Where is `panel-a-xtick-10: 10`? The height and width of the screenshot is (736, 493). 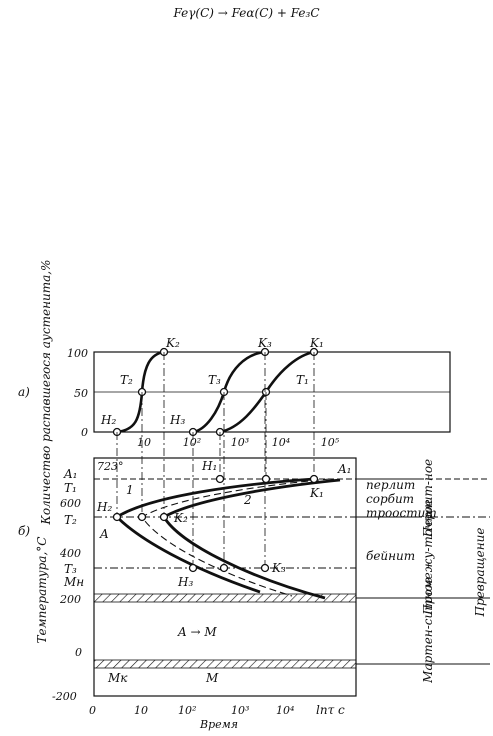 panel-a-xtick-10: 10 is located at coordinates (144, 442).